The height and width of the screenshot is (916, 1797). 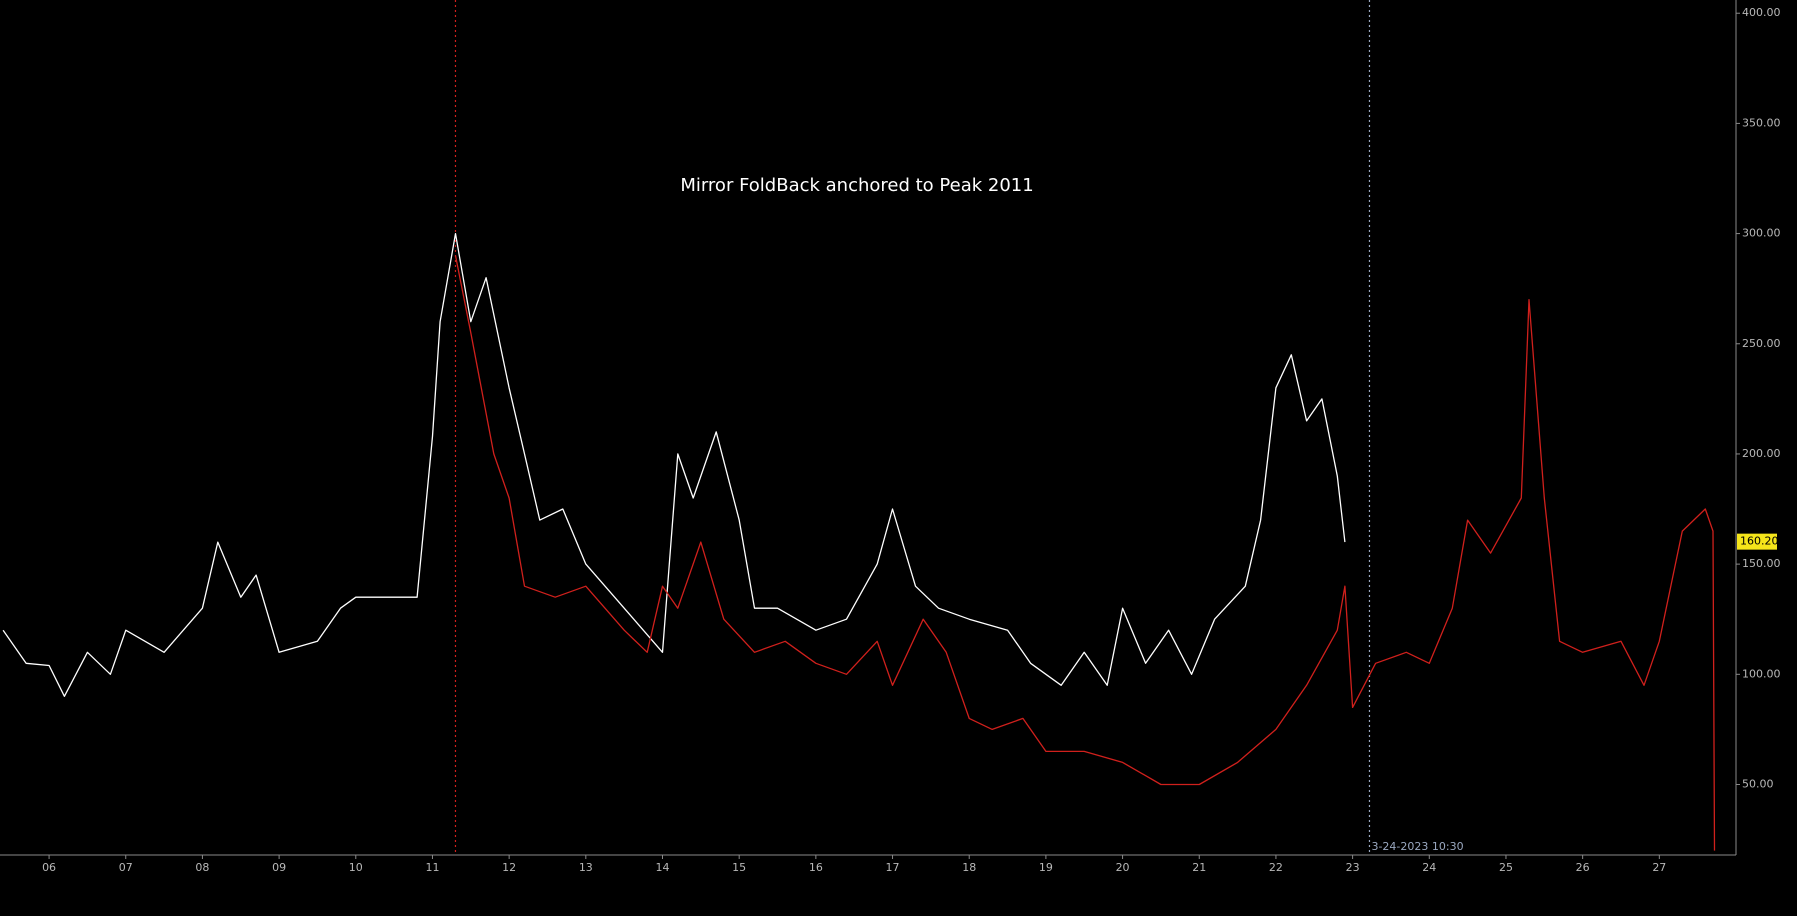 What do you see at coordinates (1758, 783) in the screenshot?
I see `y-tick-label: 50.00` at bounding box center [1758, 783].